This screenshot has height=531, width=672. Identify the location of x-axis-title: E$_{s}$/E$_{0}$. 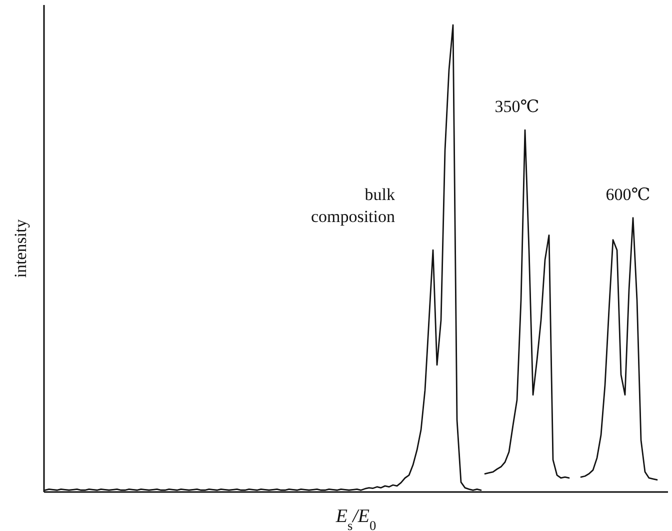
(355, 518).